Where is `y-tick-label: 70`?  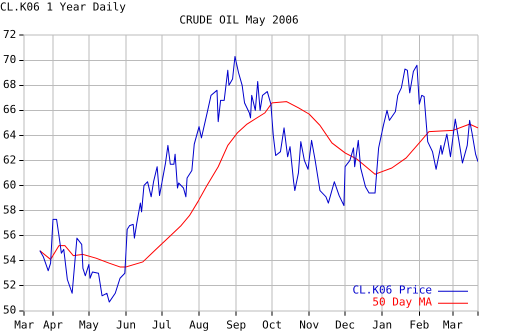
y-tick-label: 70 is located at coordinates (9, 59).